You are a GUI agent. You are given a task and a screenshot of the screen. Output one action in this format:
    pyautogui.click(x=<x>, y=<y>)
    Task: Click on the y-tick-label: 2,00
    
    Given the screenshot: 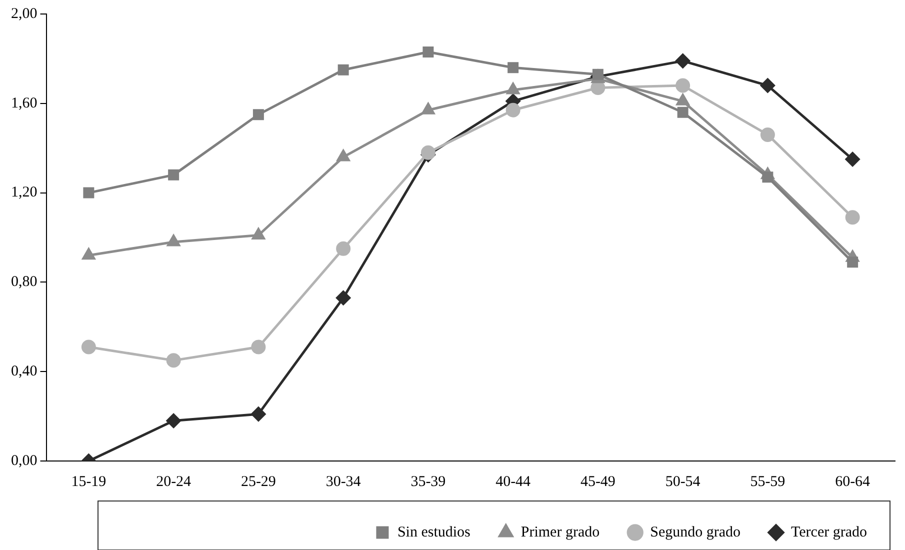 What is the action you would take?
    pyautogui.click(x=24, y=14)
    